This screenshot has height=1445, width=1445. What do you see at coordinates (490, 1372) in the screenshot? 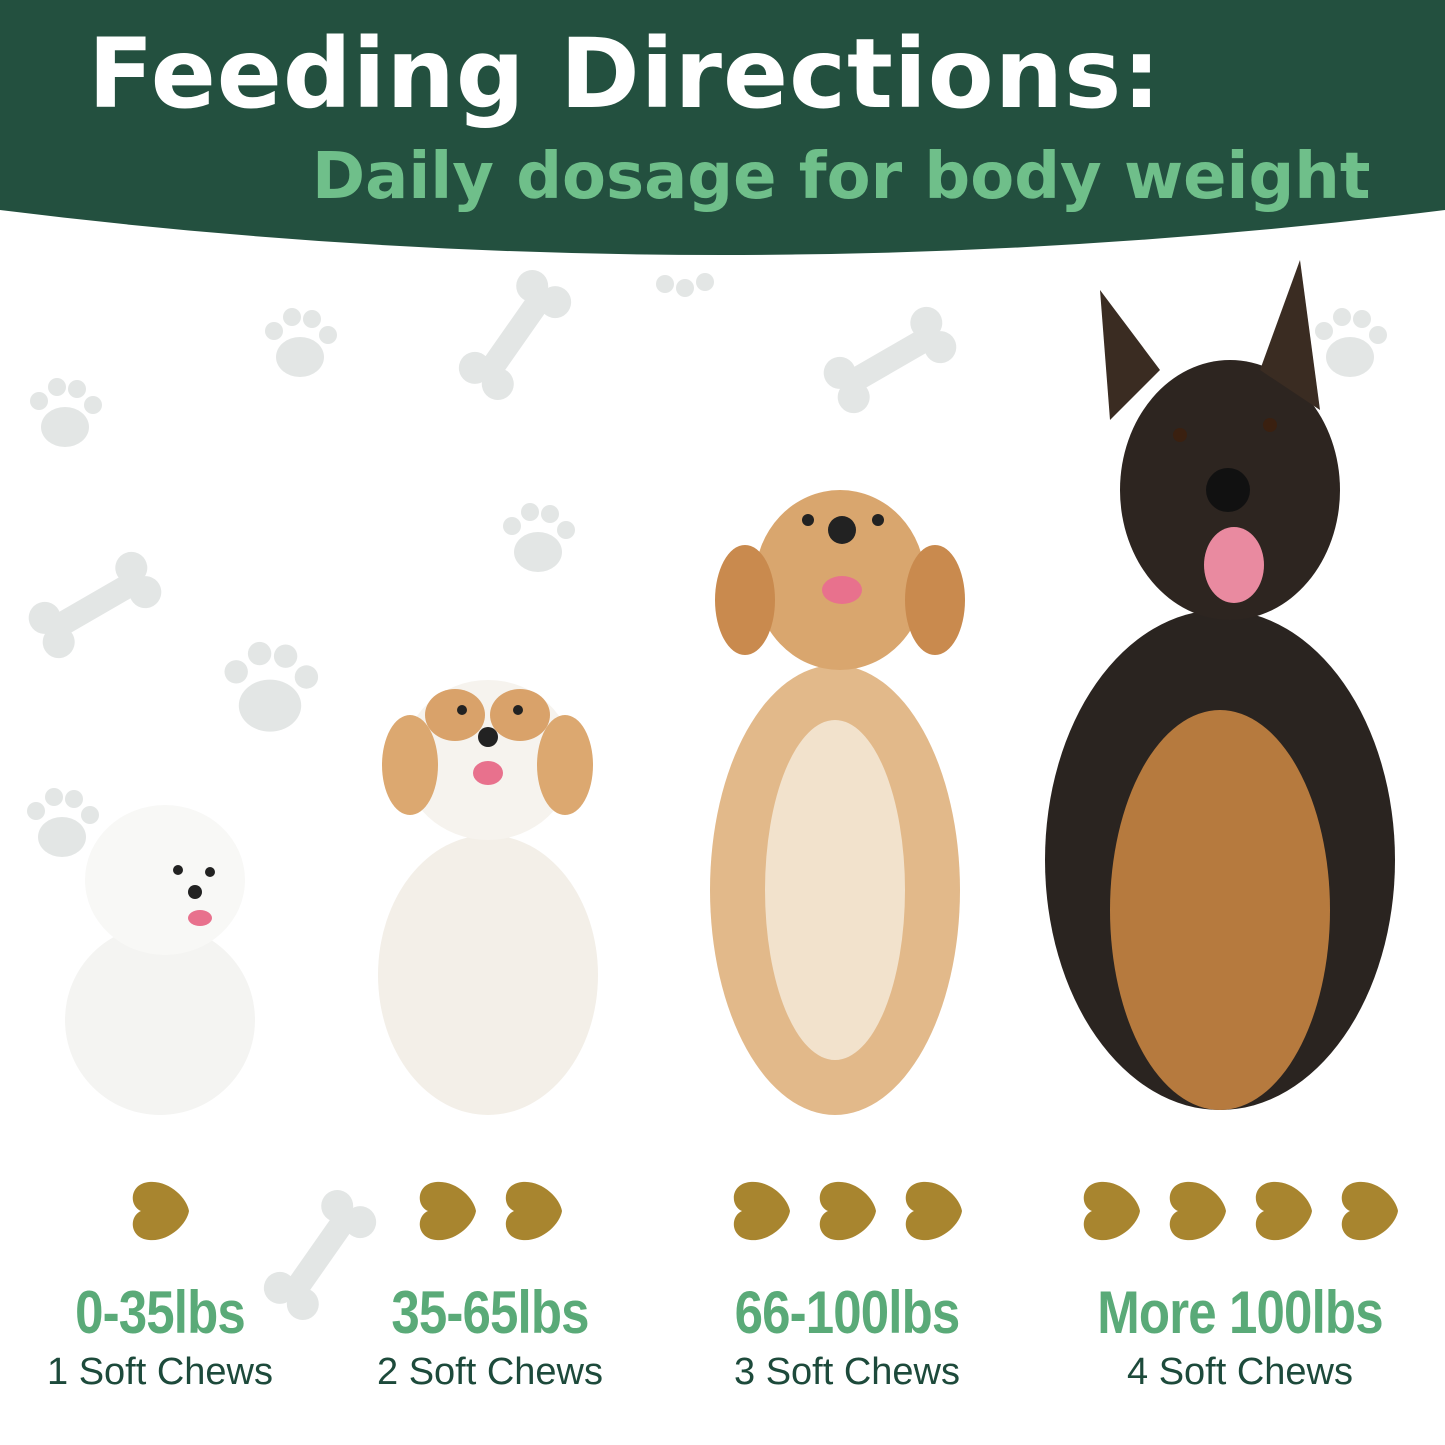
I see `dose-label: 2 Soft Chews` at bounding box center [490, 1372].